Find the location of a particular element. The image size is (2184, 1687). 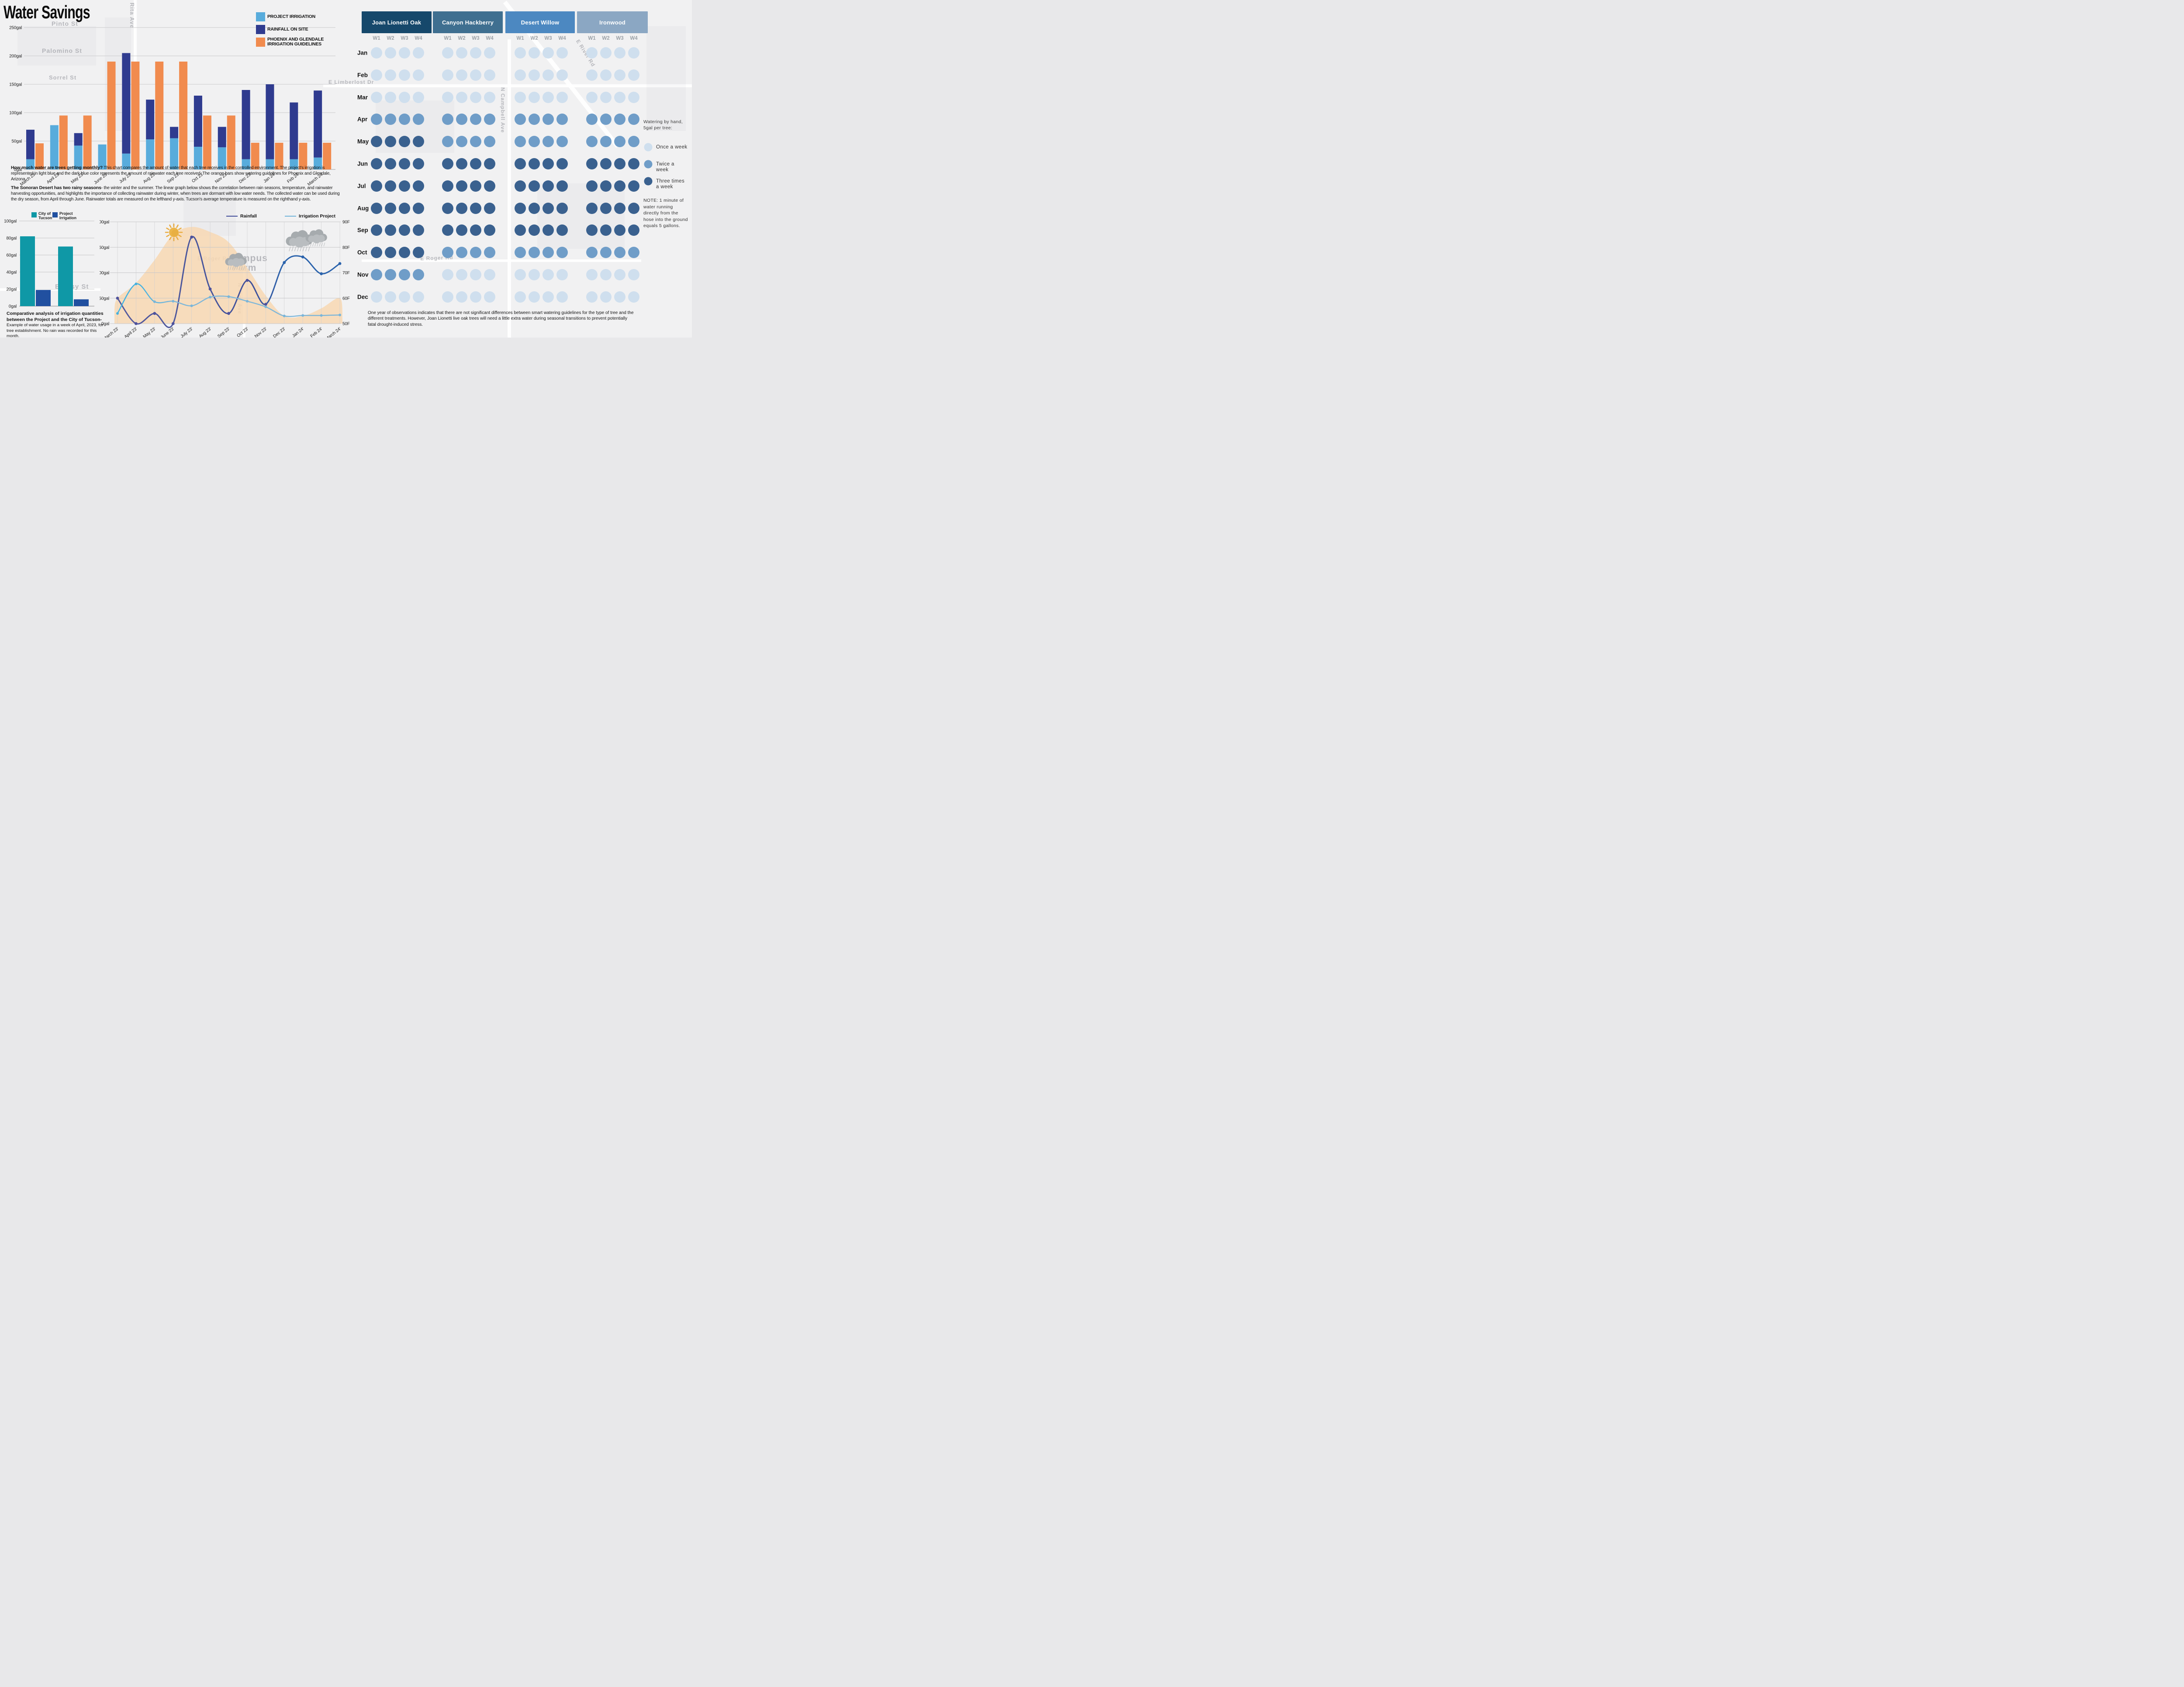

x-axis-label: March 24' is located at coordinates (333, 332).